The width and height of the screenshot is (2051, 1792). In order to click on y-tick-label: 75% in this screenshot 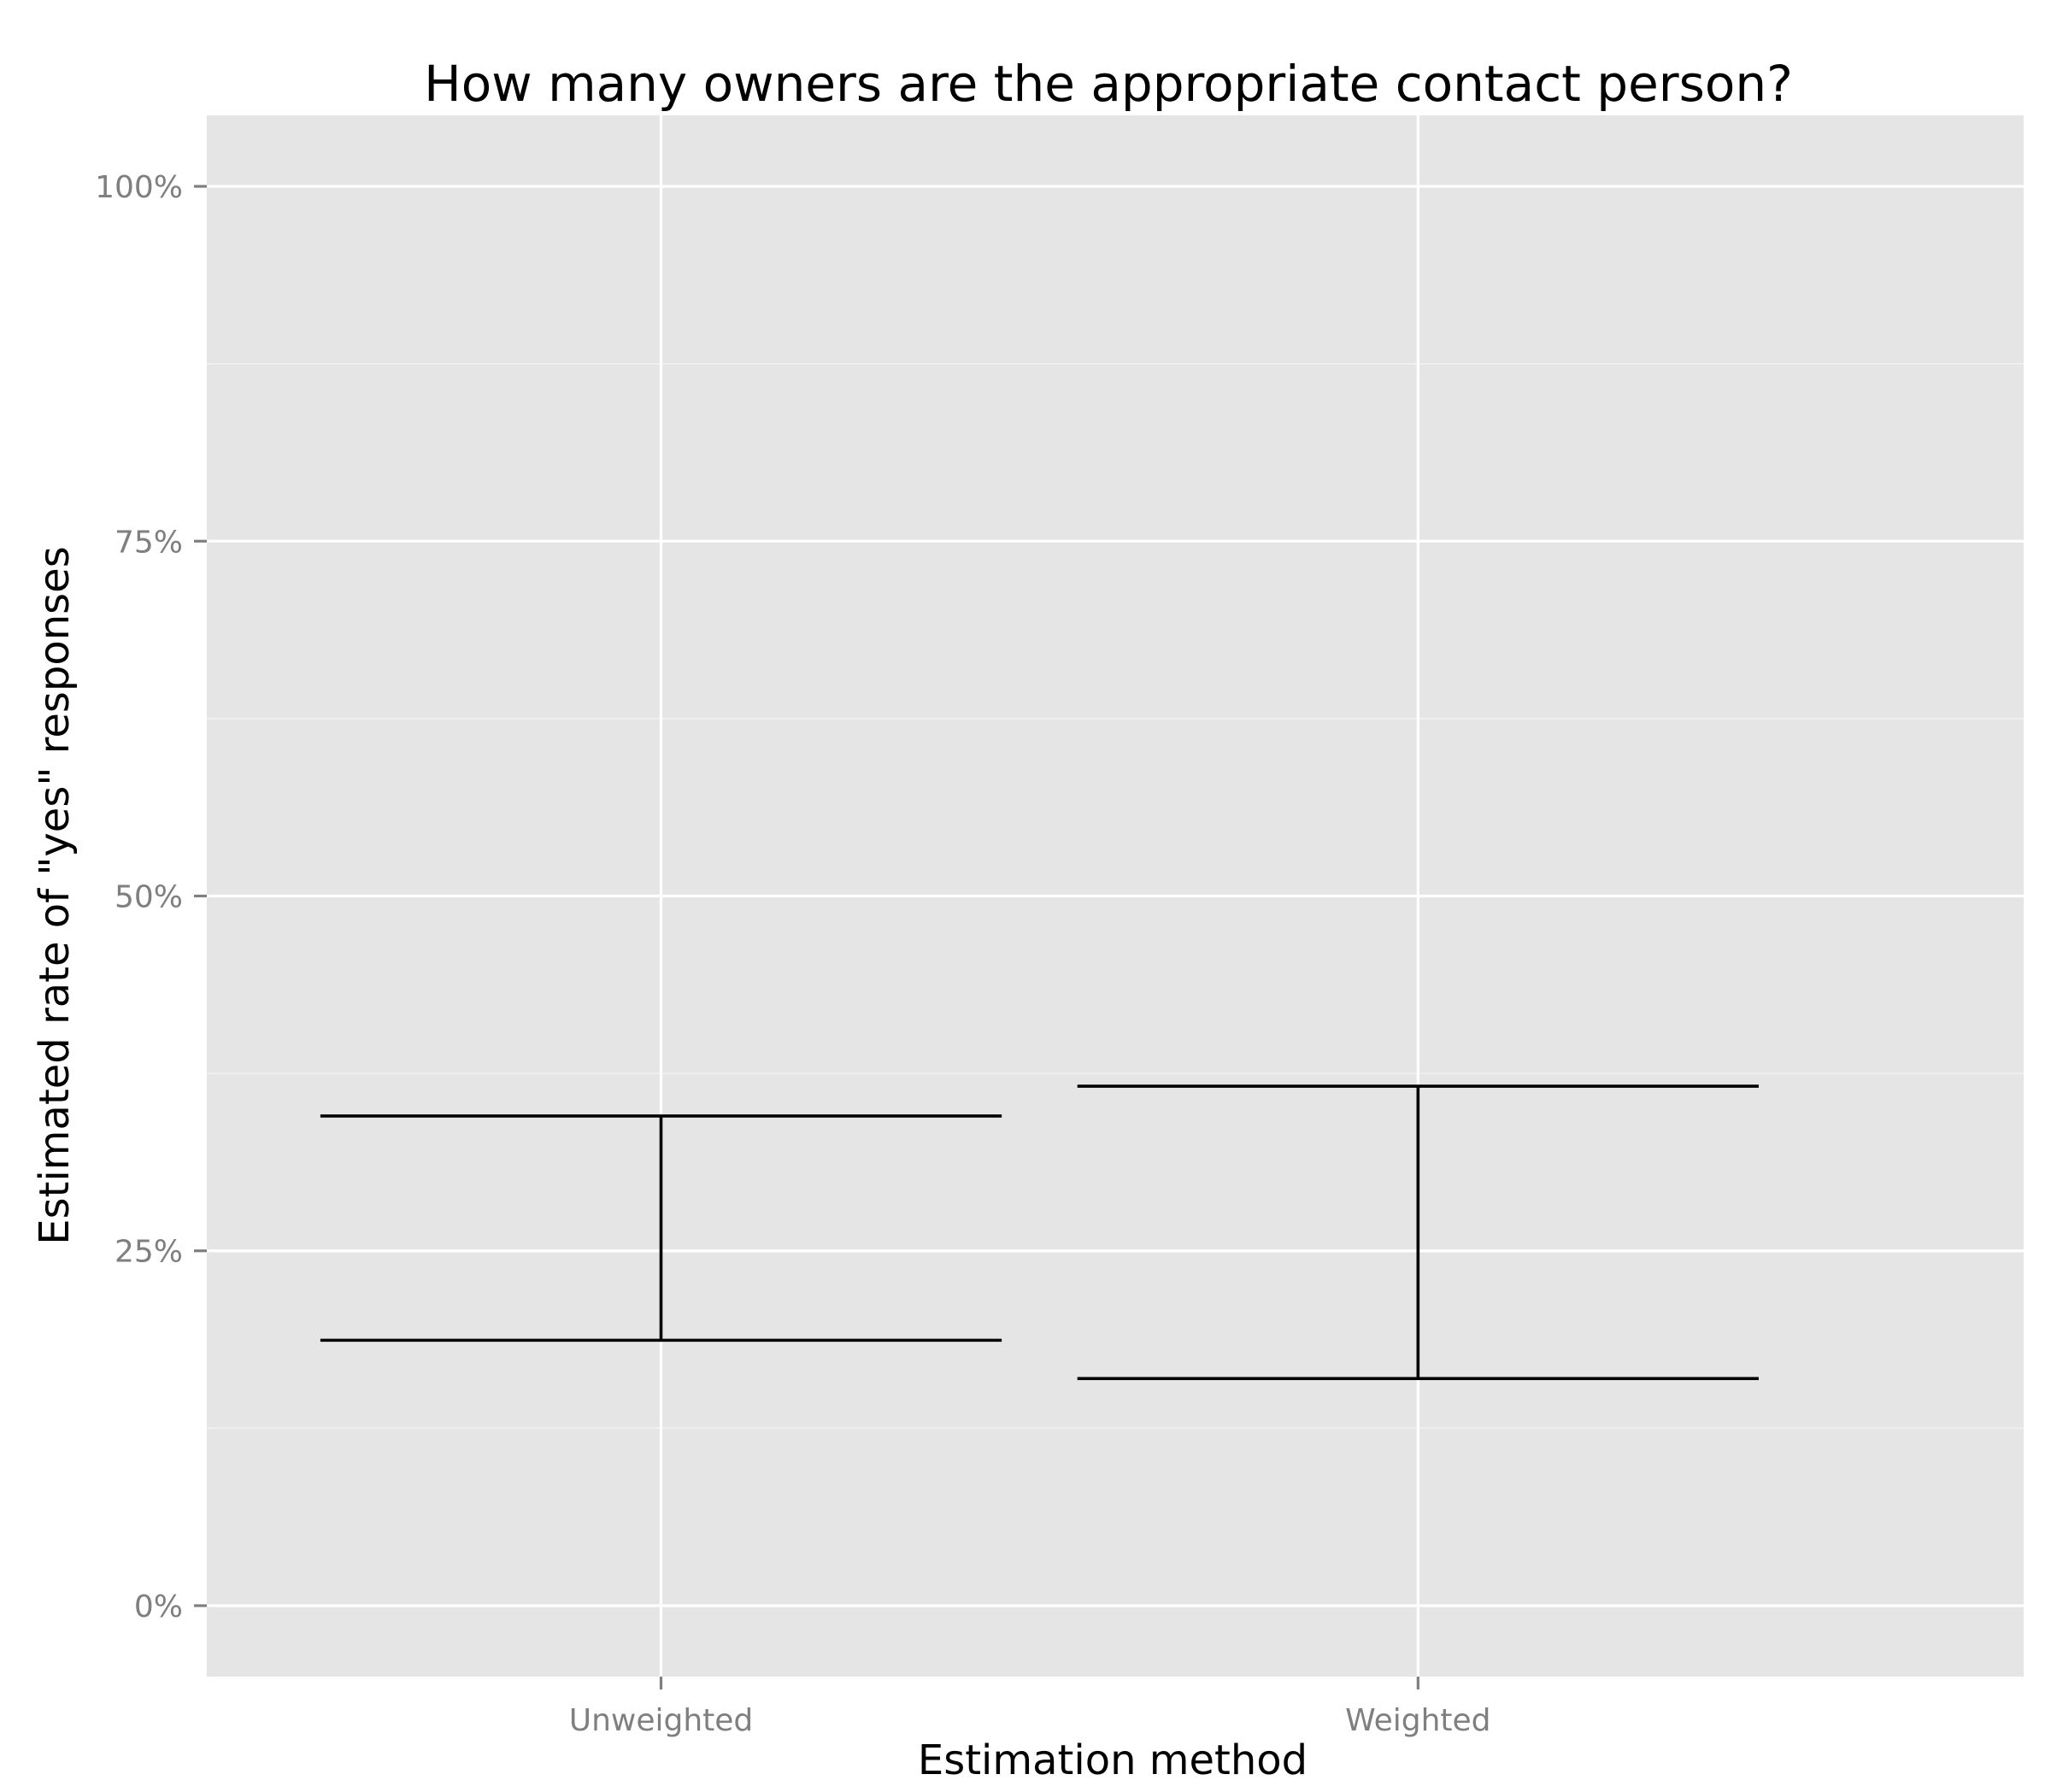, I will do `click(149, 542)`.